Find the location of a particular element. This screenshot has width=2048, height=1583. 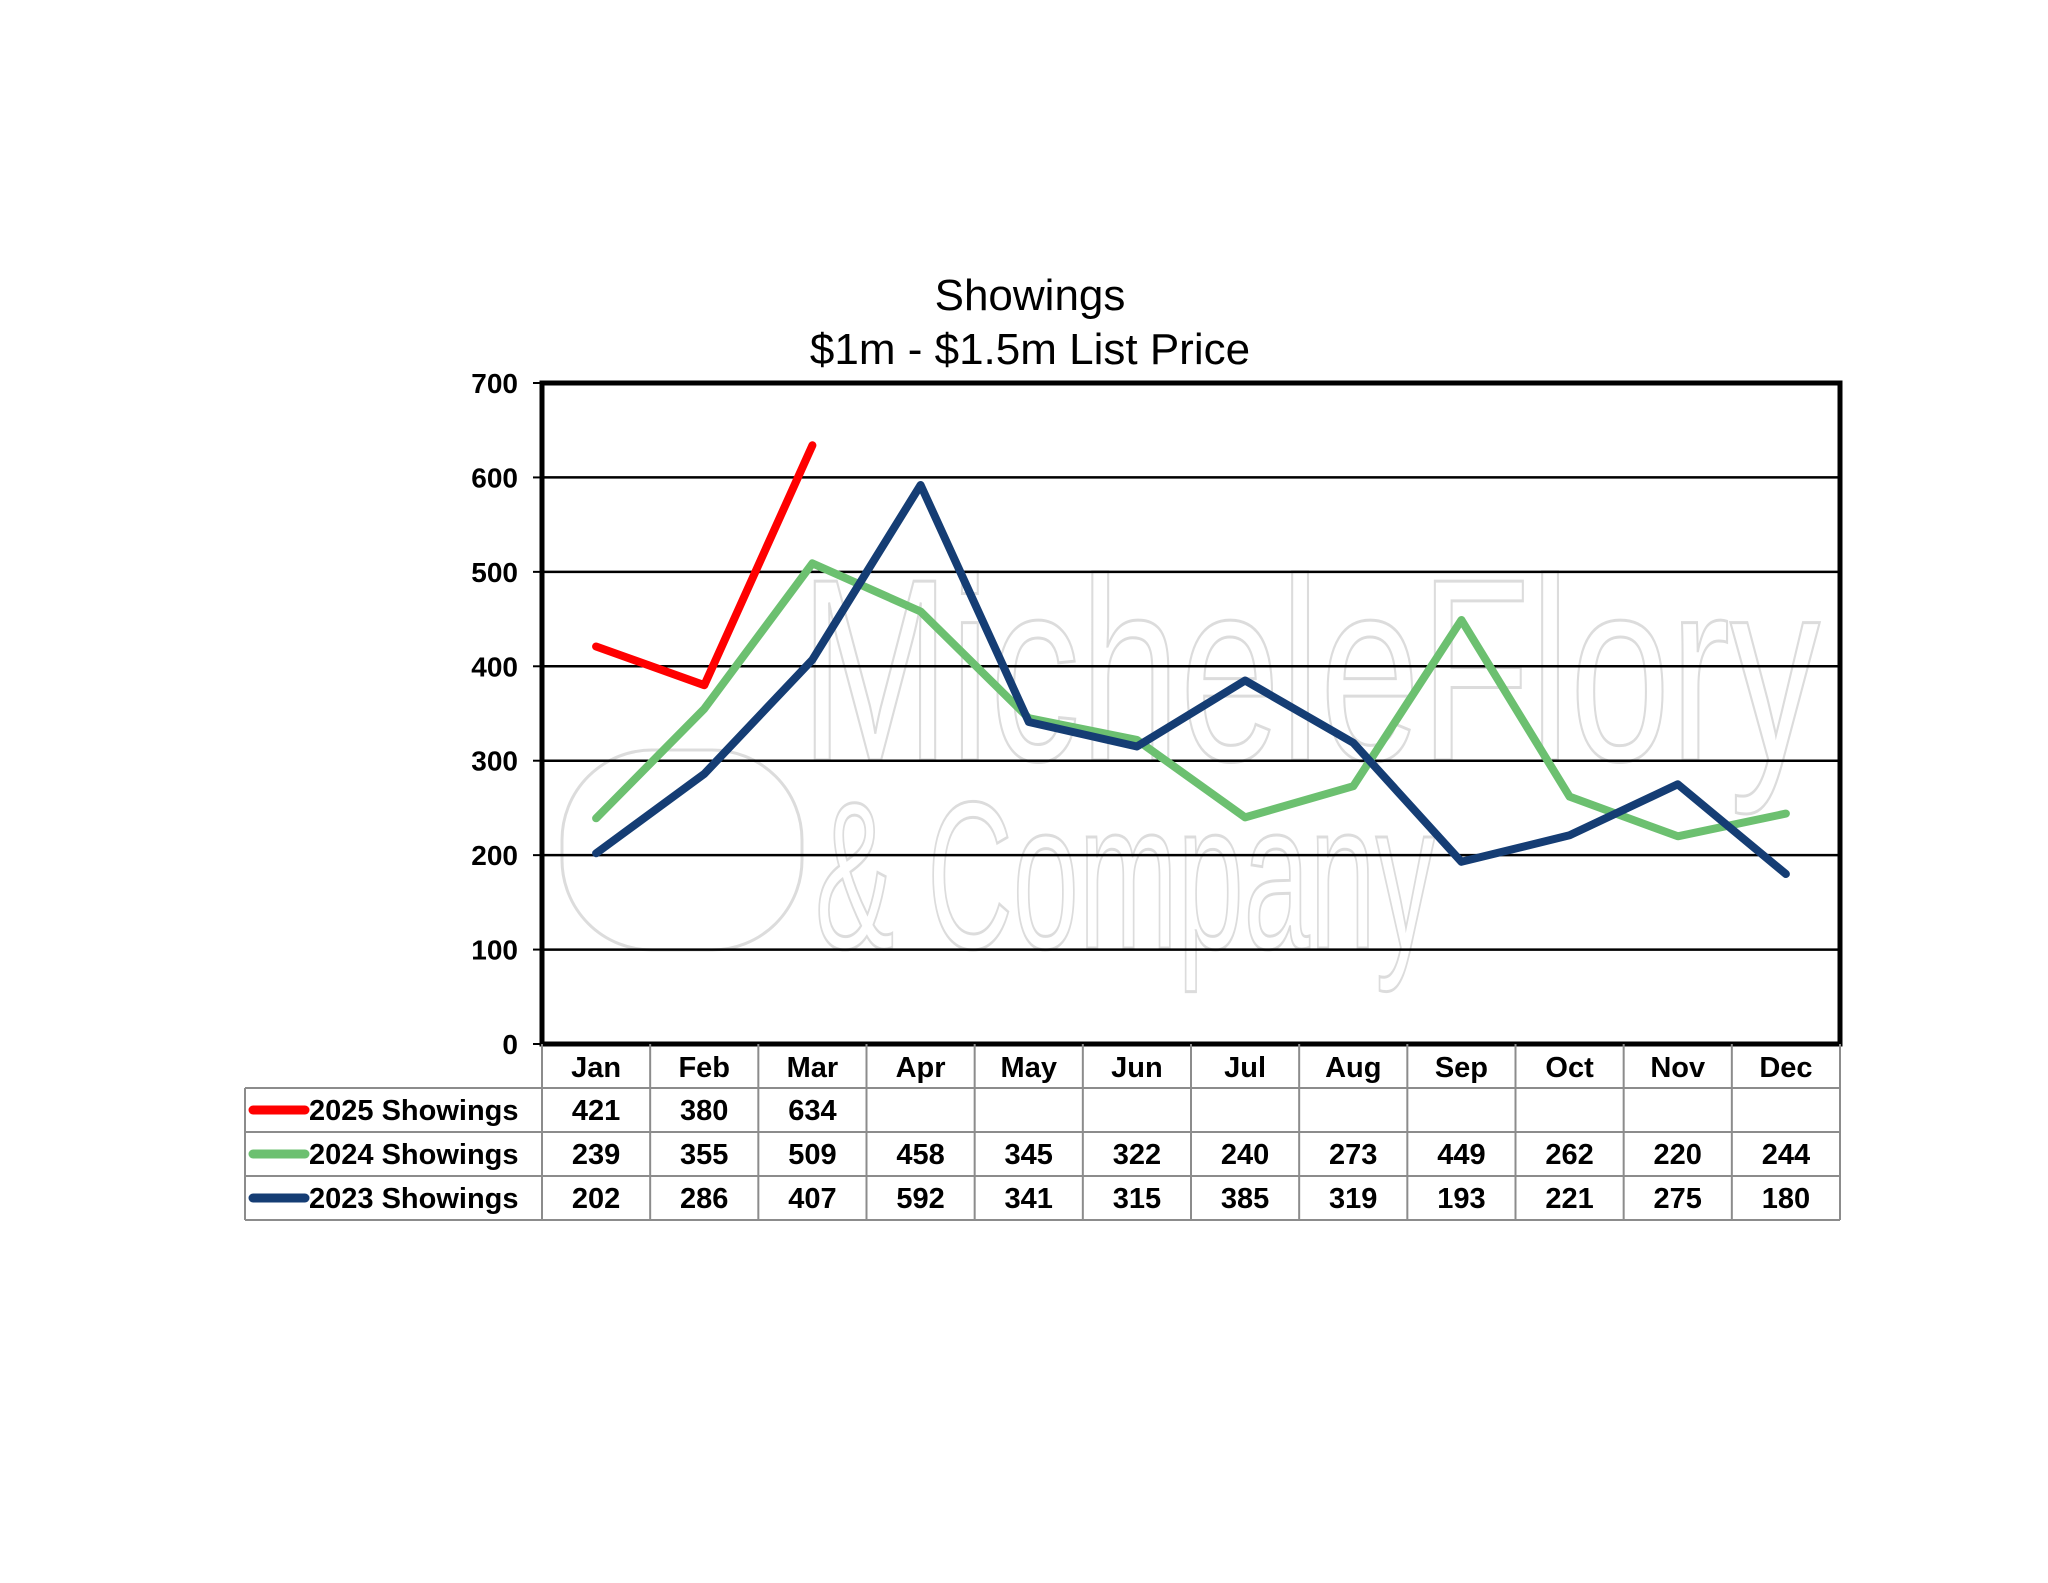

y-tick-label: 0 is located at coordinates (510, 1044).